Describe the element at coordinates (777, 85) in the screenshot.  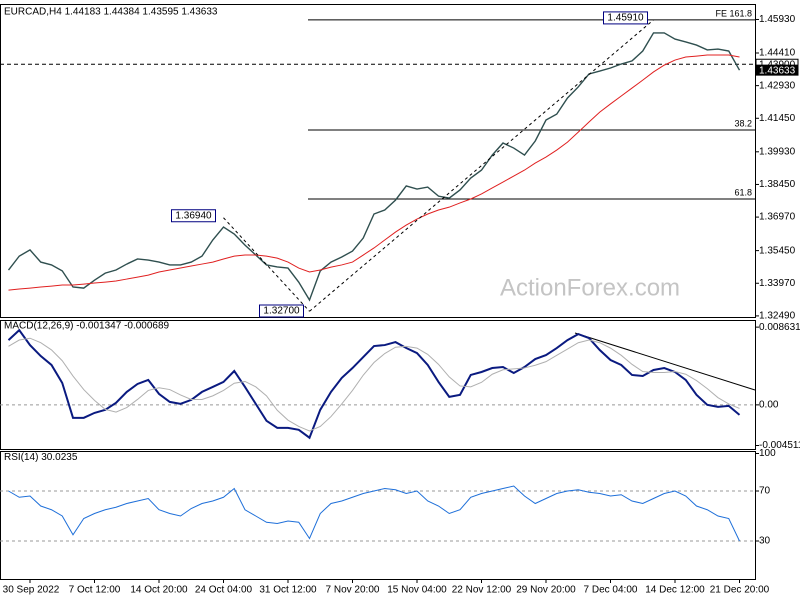
I see `y-tick-label: 1.42930` at that location.